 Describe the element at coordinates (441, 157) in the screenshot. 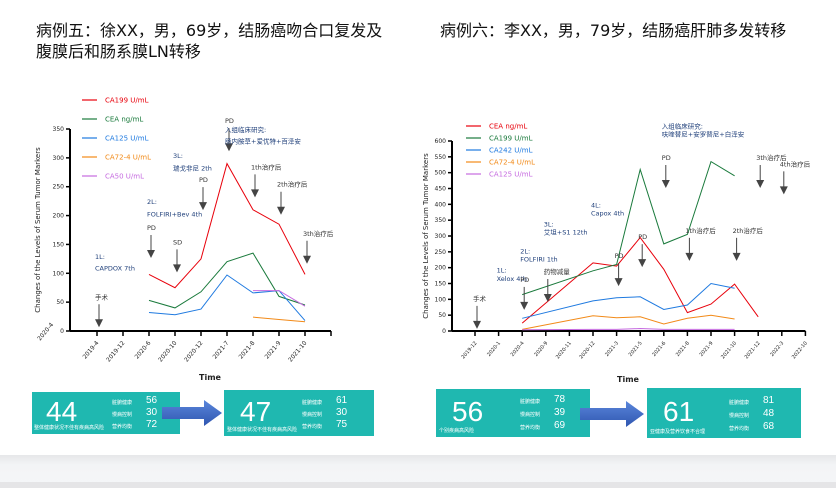

I see `y-tick-label: 550` at that location.